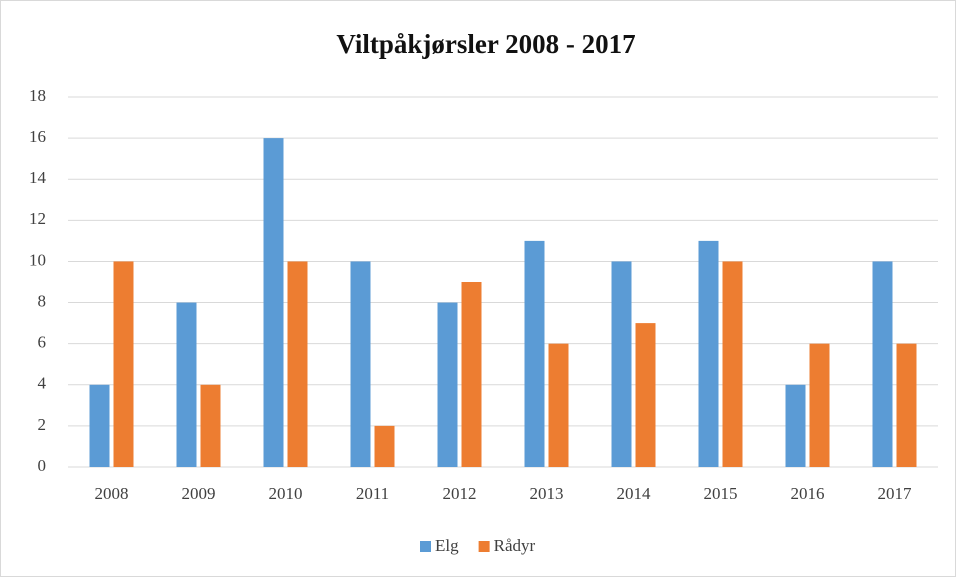 The width and height of the screenshot is (957, 578). What do you see at coordinates (199, 493) in the screenshot?
I see `x-tick-label: 2009` at bounding box center [199, 493].